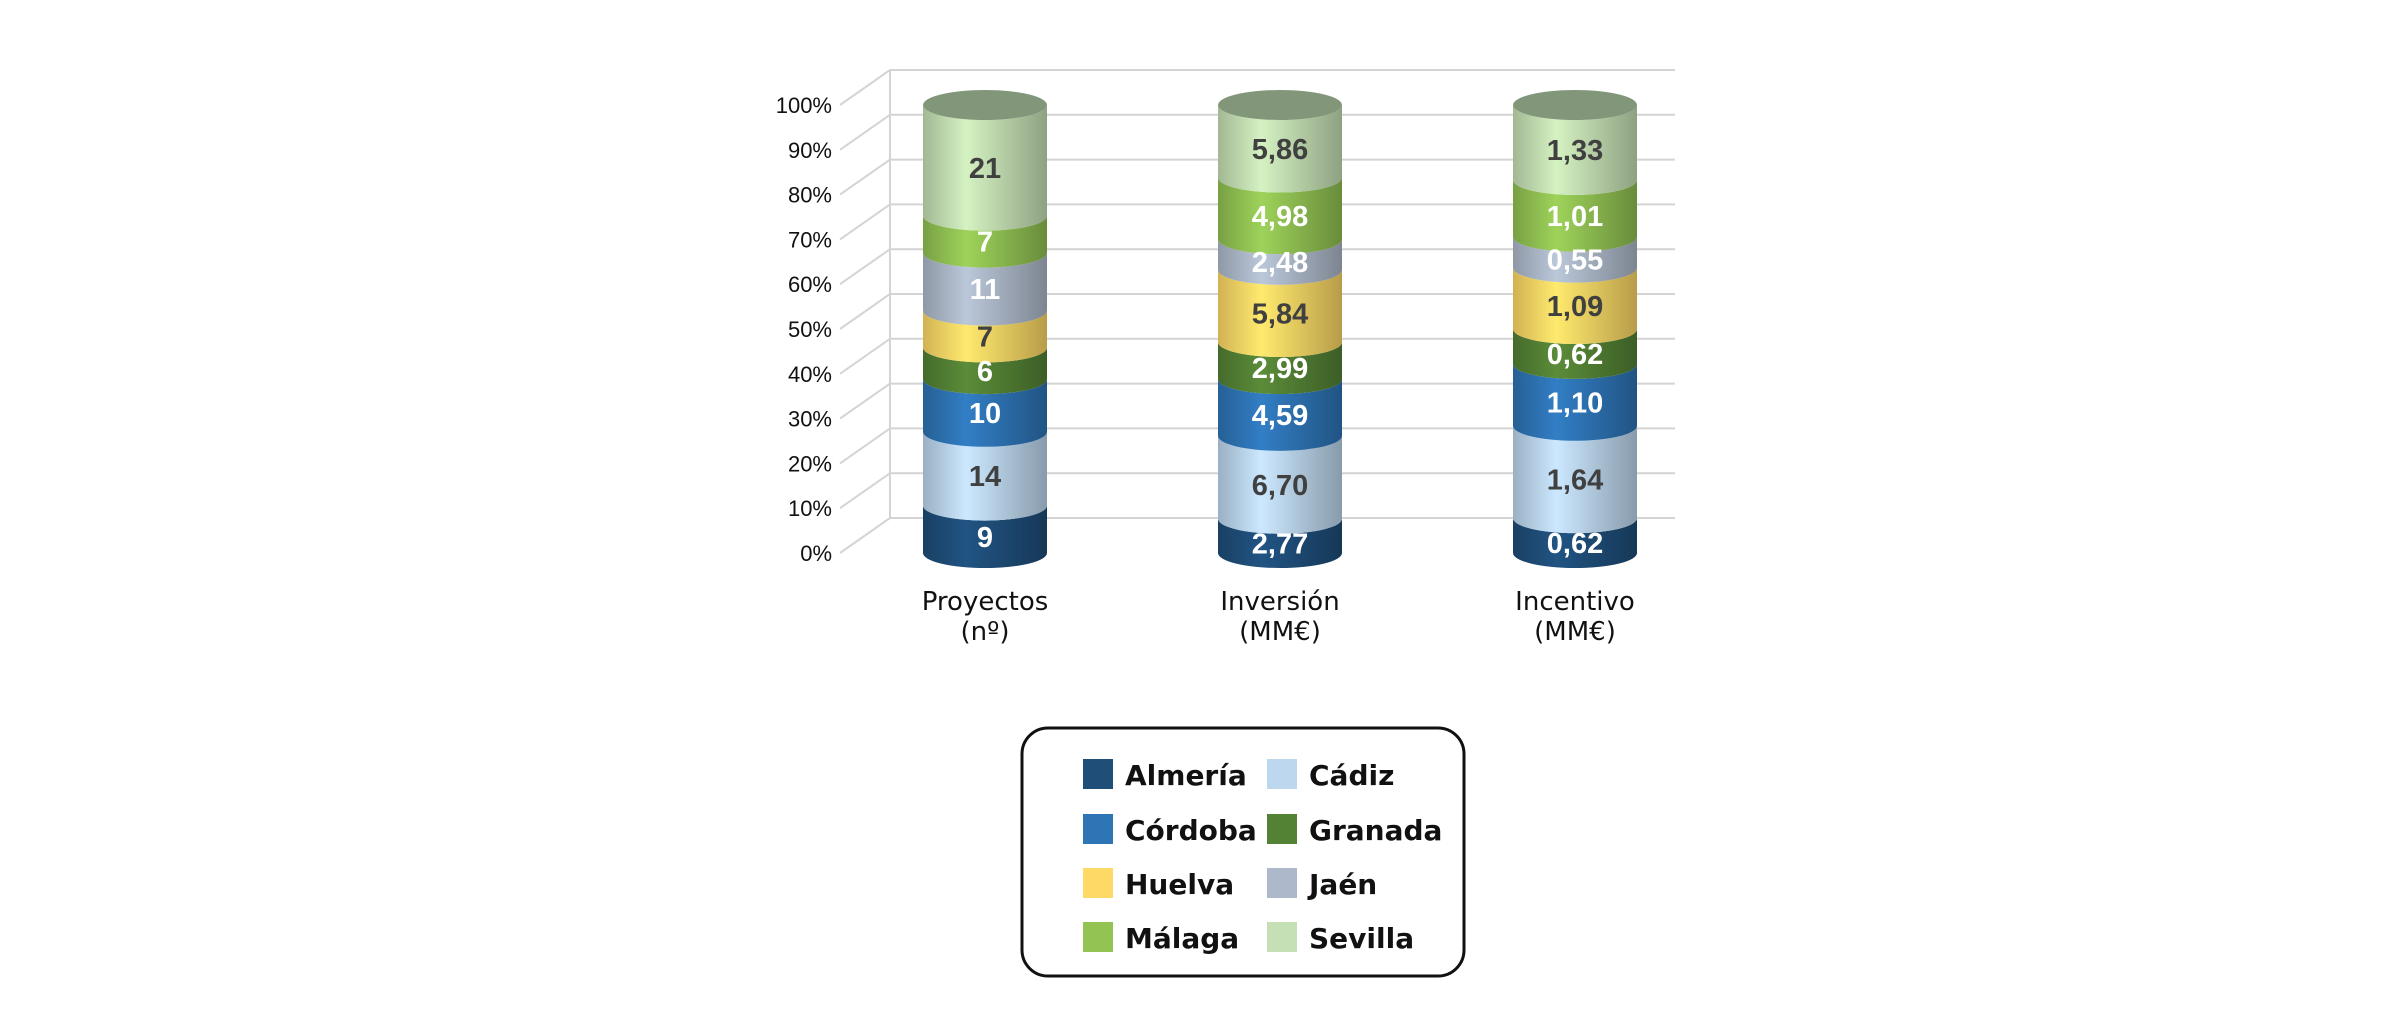  What do you see at coordinates (1179, 884) in the screenshot?
I see `legend-label: Huelva` at bounding box center [1179, 884].